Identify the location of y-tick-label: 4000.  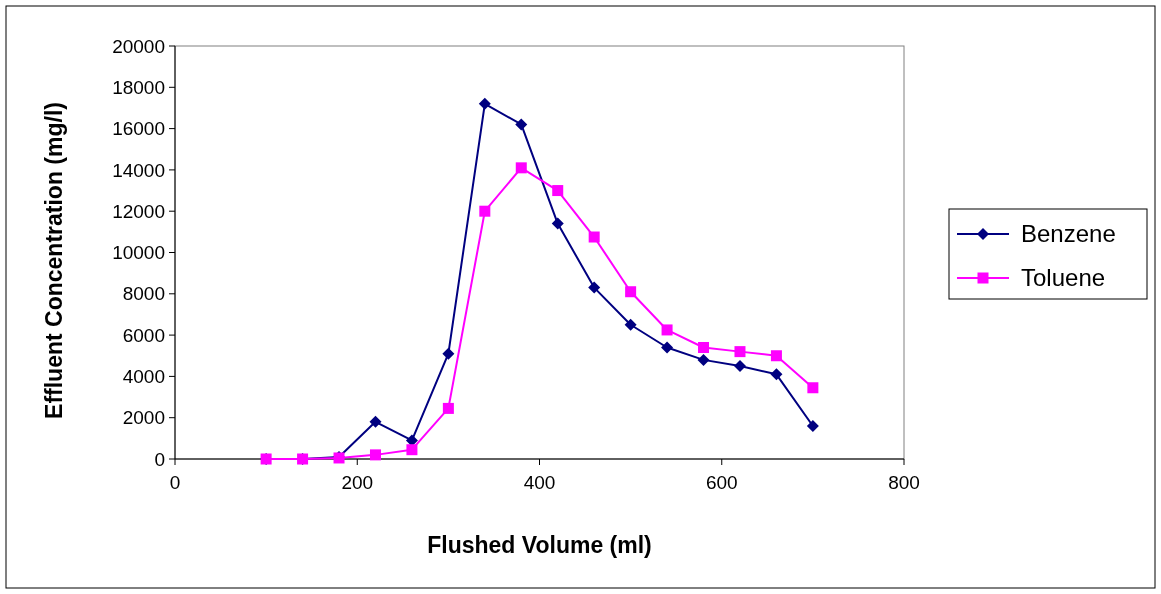
(143, 377).